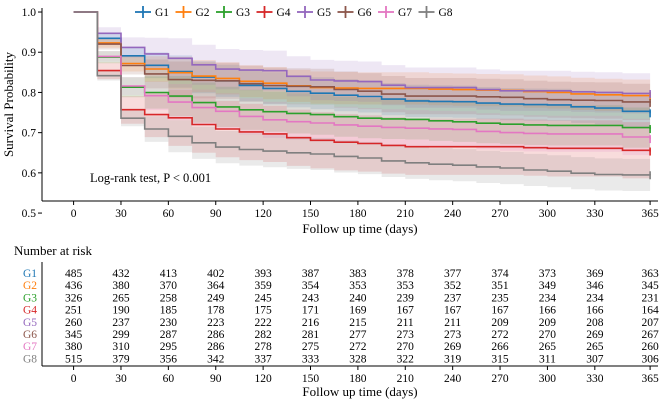  I want to click on risk-cell: 387, so click(311, 274).